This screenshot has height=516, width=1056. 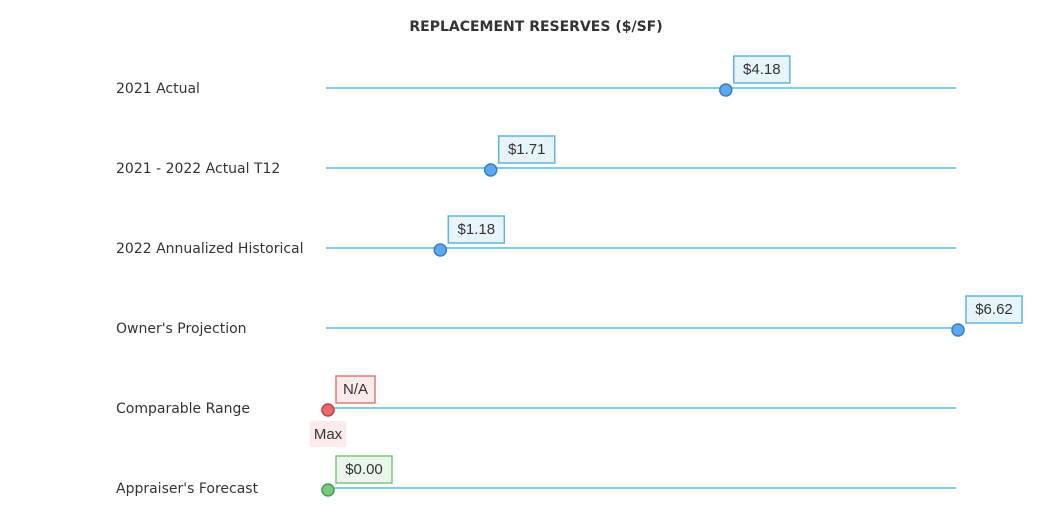 I want to click on row-label: Appraiser's Forecast, so click(x=187, y=489).